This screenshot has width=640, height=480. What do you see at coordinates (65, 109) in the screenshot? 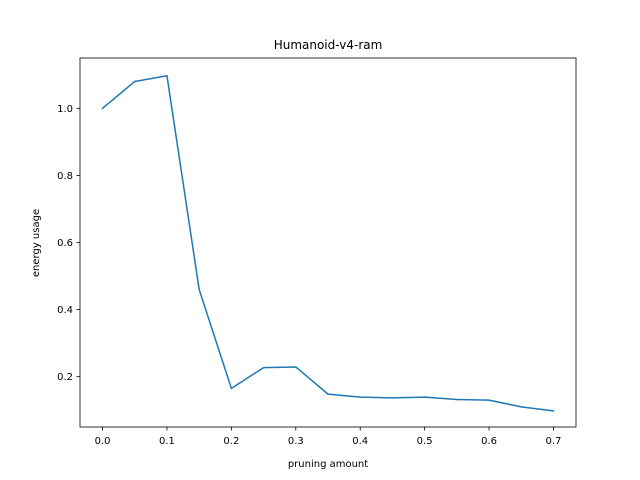
I see `y-tick-label: 1.0` at bounding box center [65, 109].